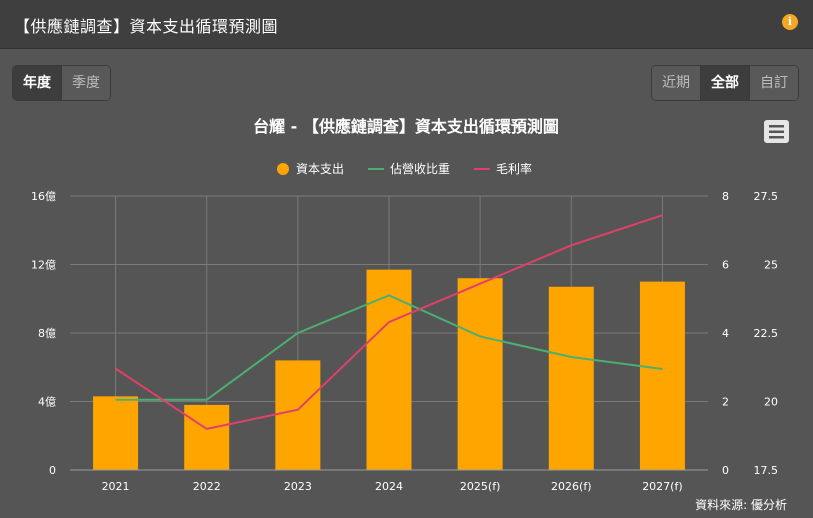 This screenshot has height=518, width=813. What do you see at coordinates (571, 486) in the screenshot?
I see `x-tick-label: 2026(f)` at bounding box center [571, 486].